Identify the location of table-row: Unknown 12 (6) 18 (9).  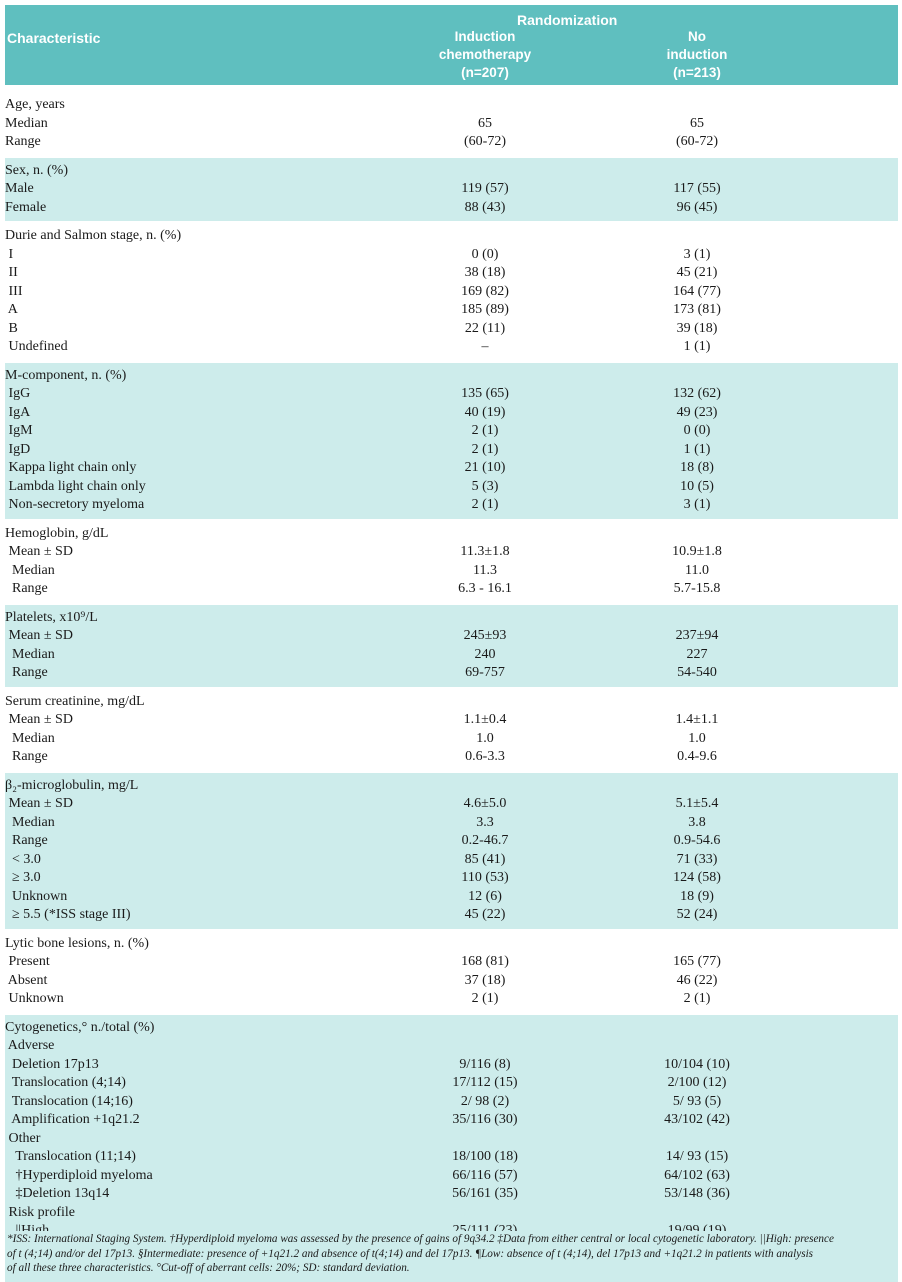
(451, 897).